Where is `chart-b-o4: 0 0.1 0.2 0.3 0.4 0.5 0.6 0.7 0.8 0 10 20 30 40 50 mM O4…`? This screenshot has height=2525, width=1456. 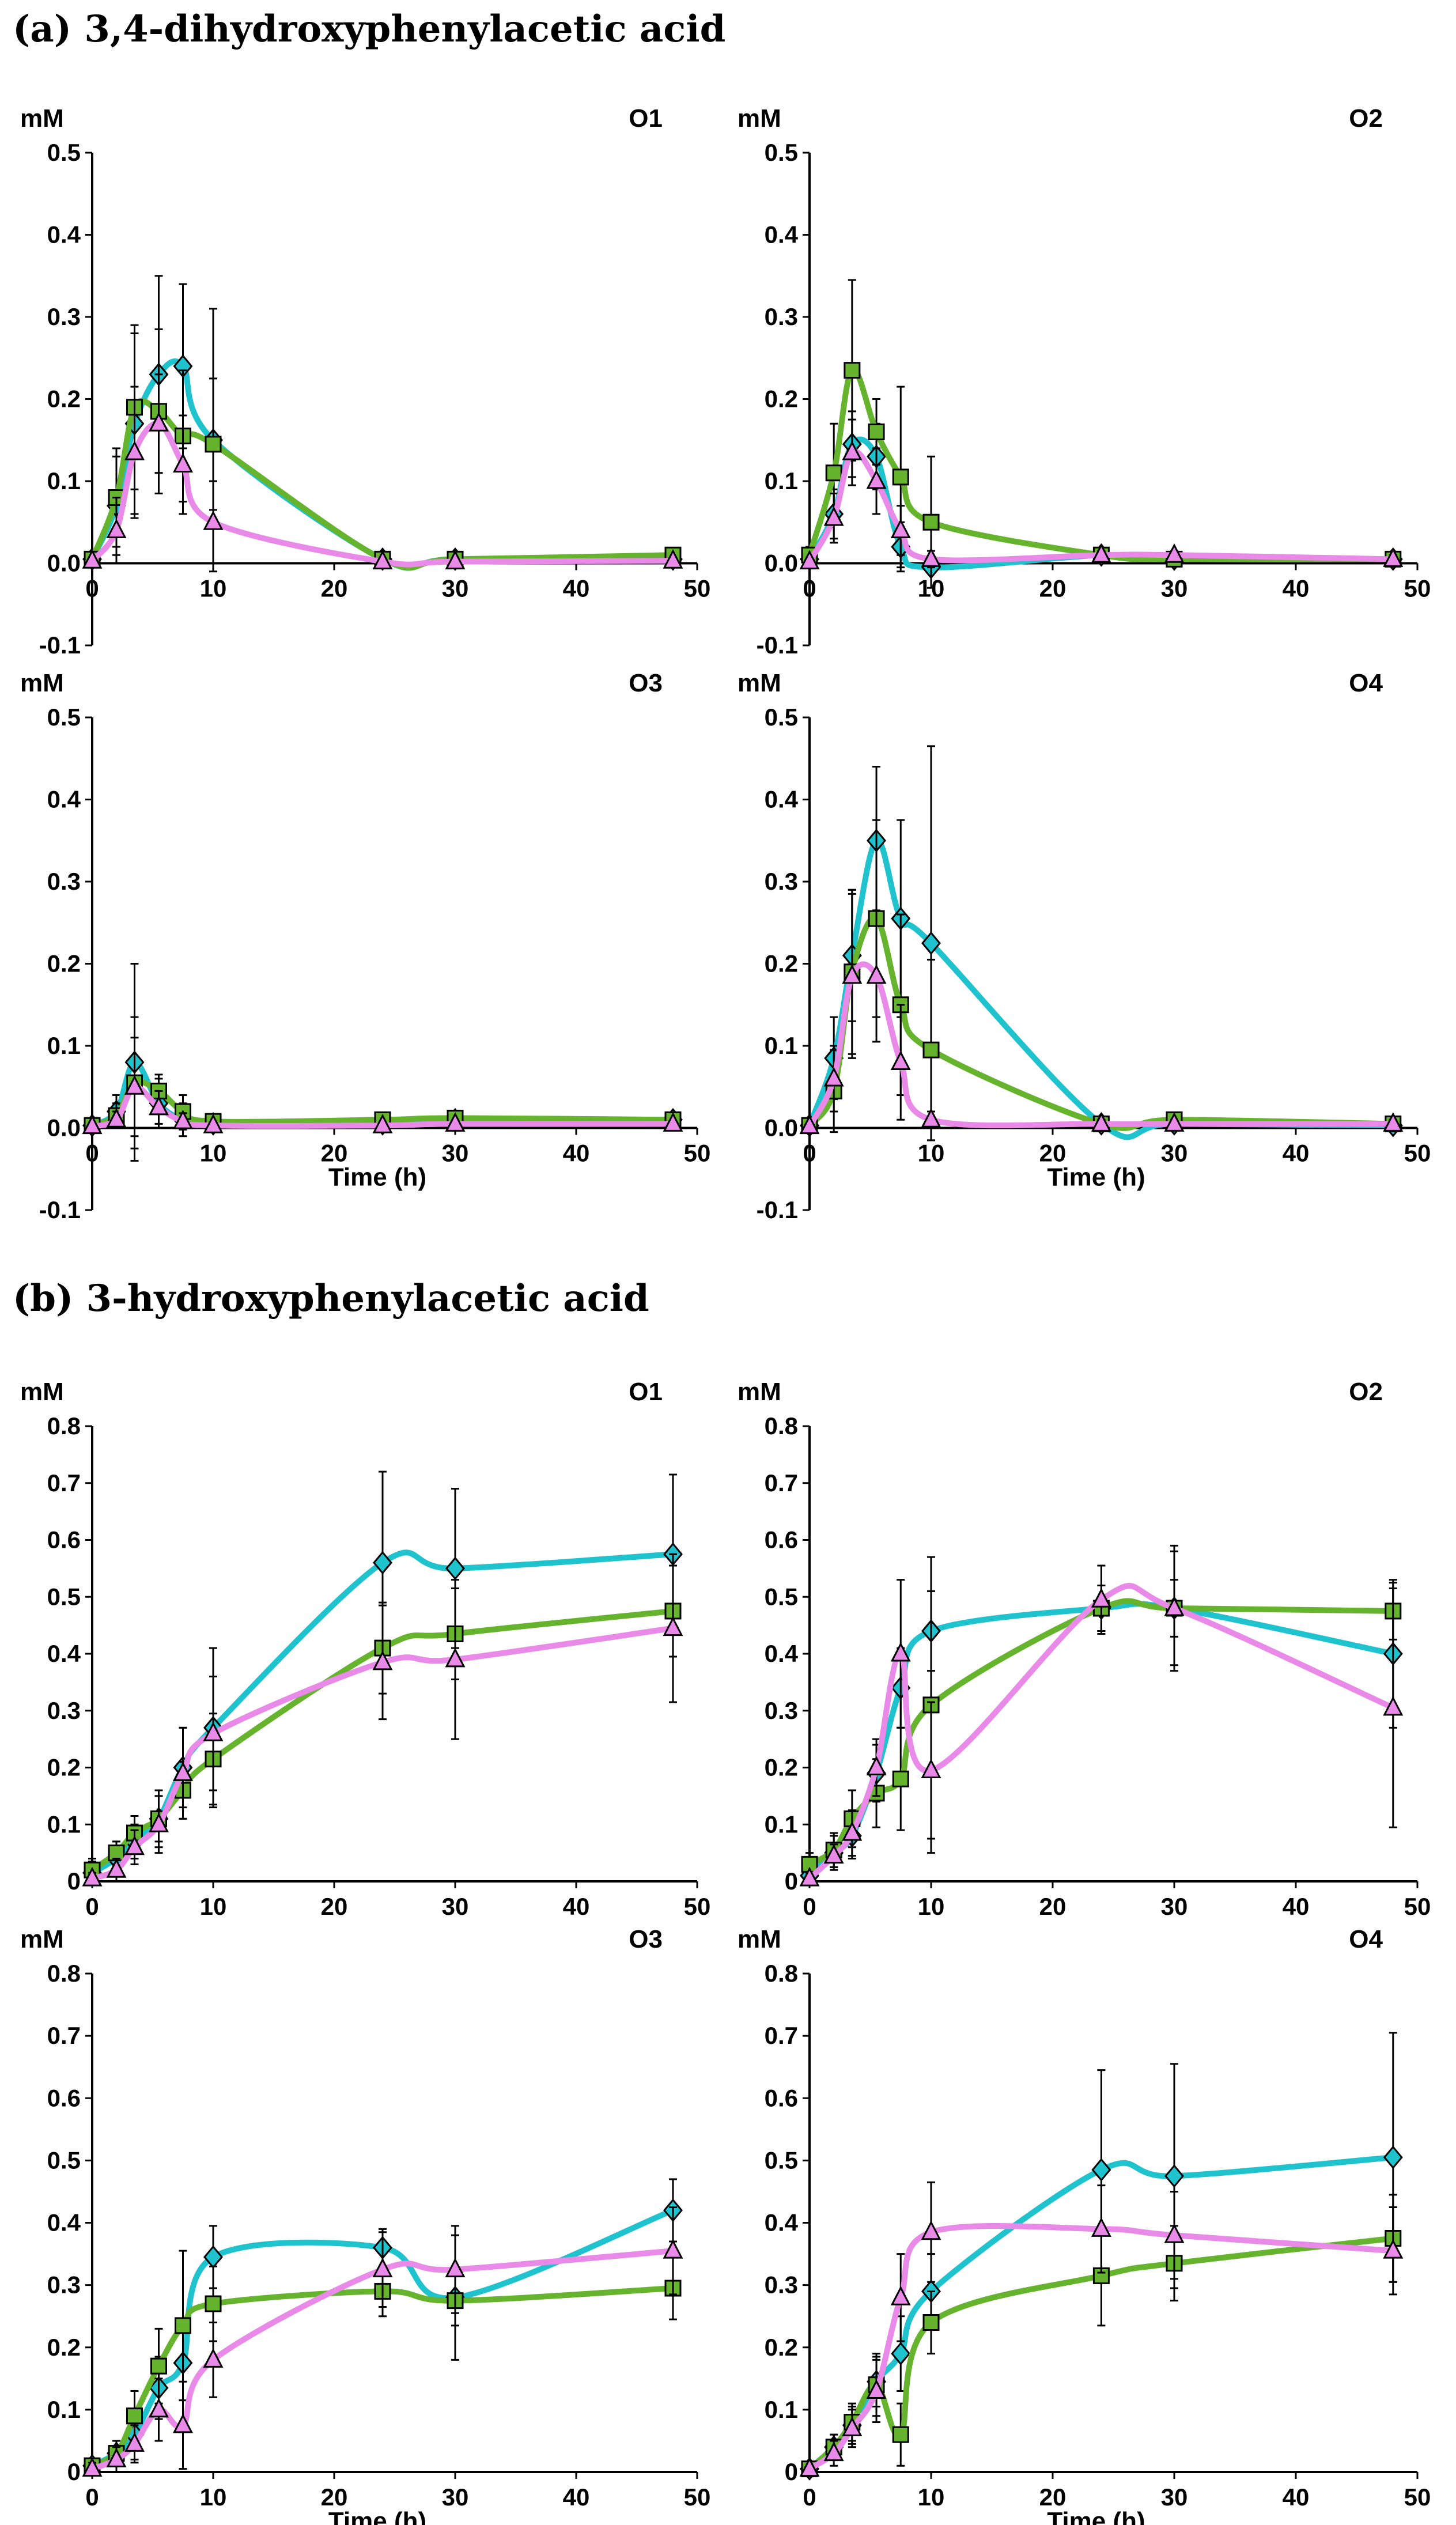
chart-b-o4: 0 0.1 0.2 0.3 0.4 0.5 0.6 0.7 0.8 0 10 20 30 40 50 mM O4… is located at coordinates (1084, 2225).